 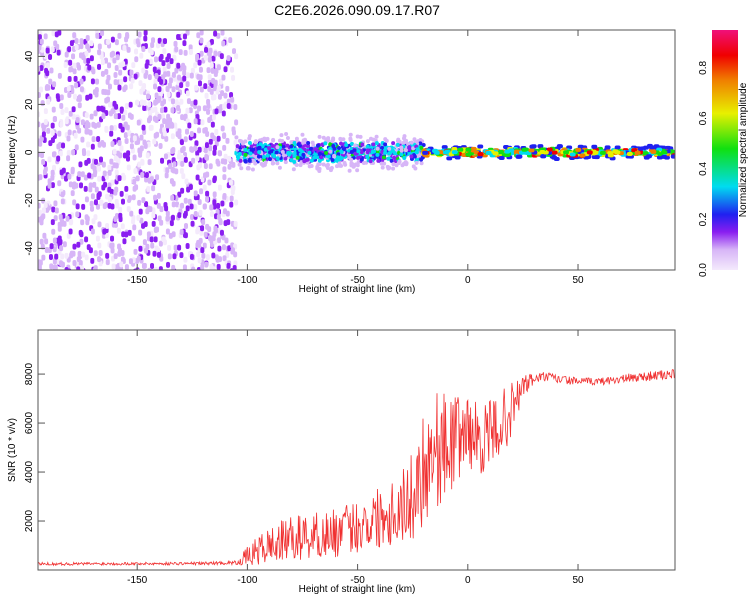 I want to click on colorbar-label: Normalized spectral amplitude, so click(x=743, y=149).